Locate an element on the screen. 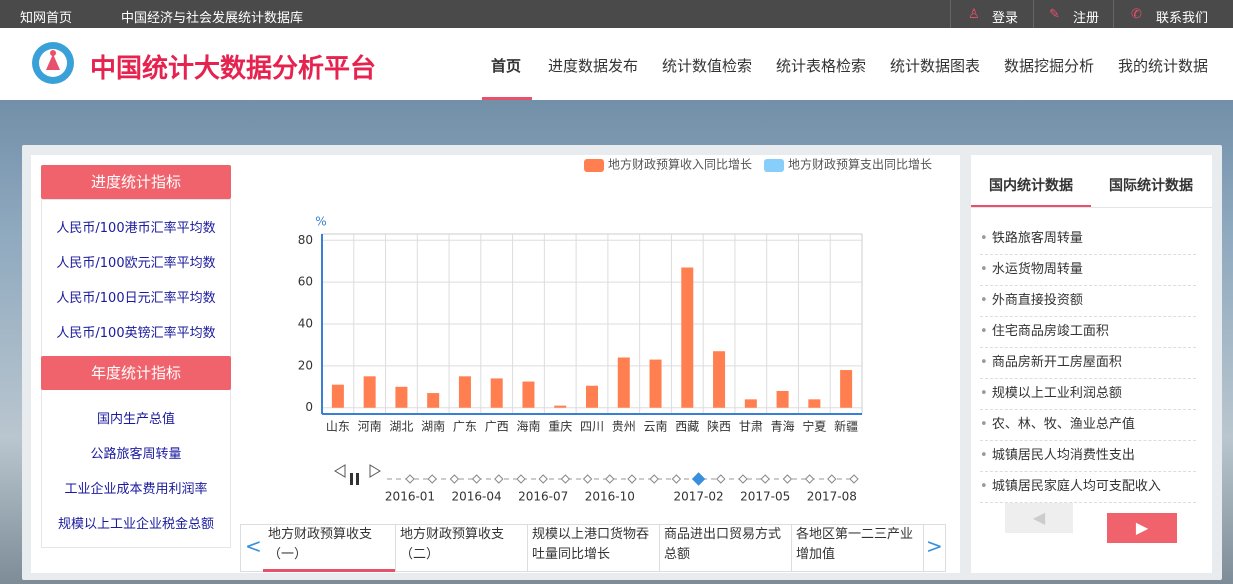 This screenshot has height=584, width=1233. nav-item: 数据挖掘分析 is located at coordinates (1049, 66).